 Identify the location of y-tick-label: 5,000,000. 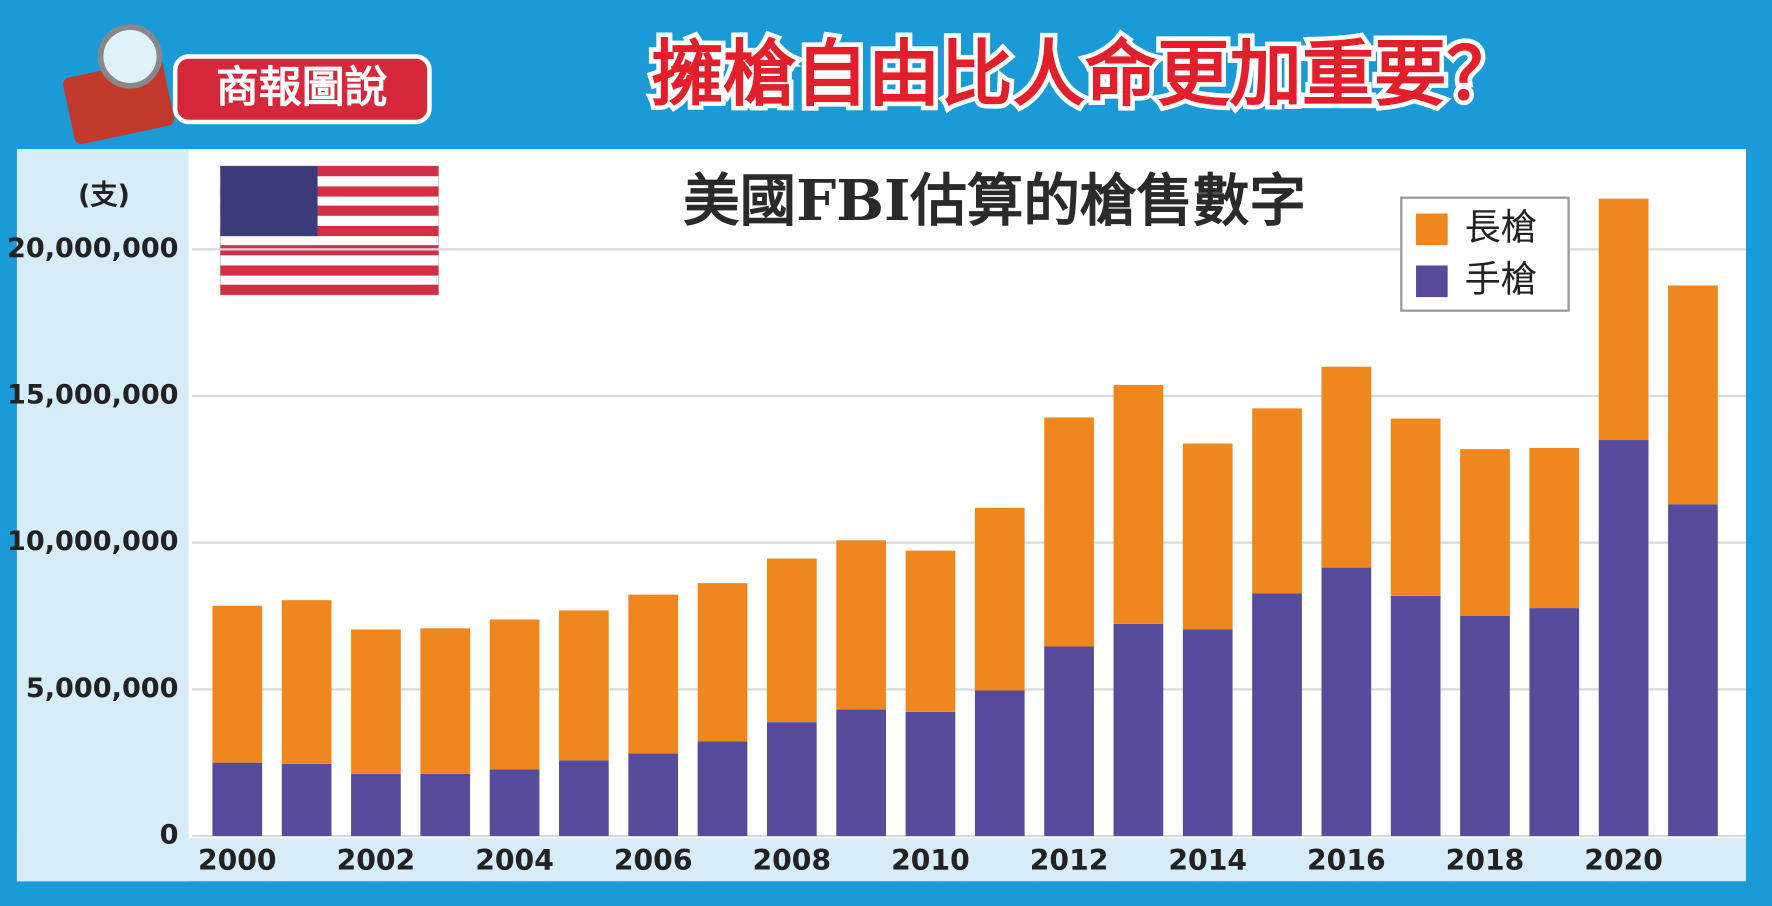
(102, 688).